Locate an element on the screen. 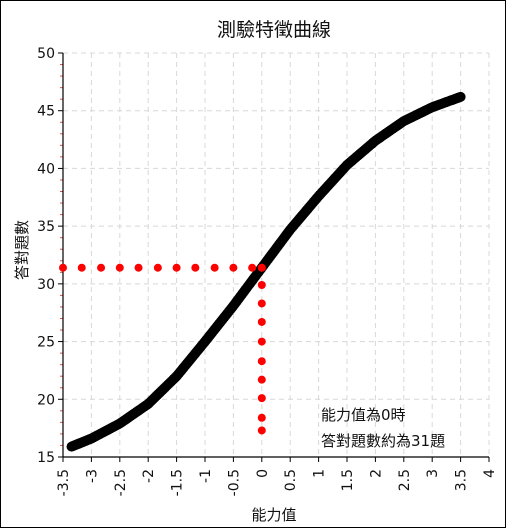  y-tick-label: 30 is located at coordinates (46, 285).